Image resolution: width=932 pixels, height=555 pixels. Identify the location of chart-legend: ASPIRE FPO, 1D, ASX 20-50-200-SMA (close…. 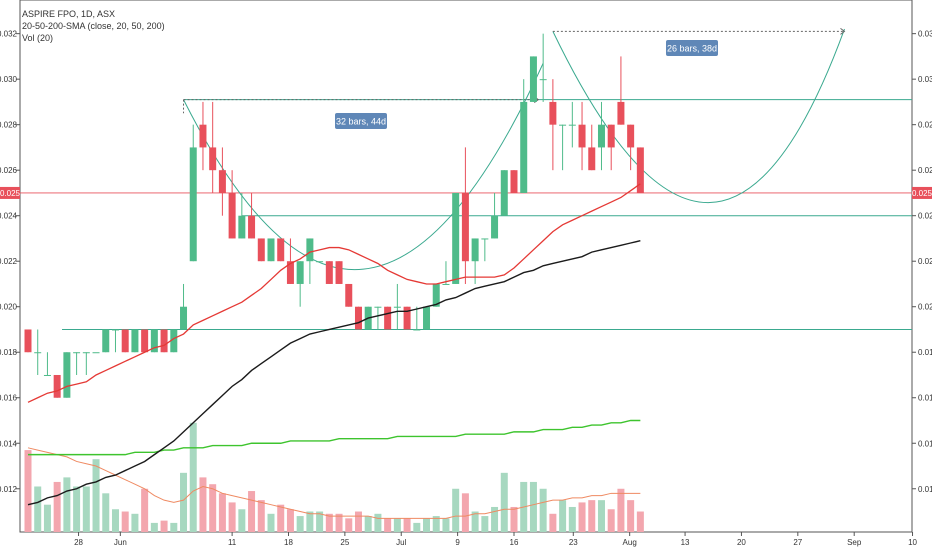
(93, 26).